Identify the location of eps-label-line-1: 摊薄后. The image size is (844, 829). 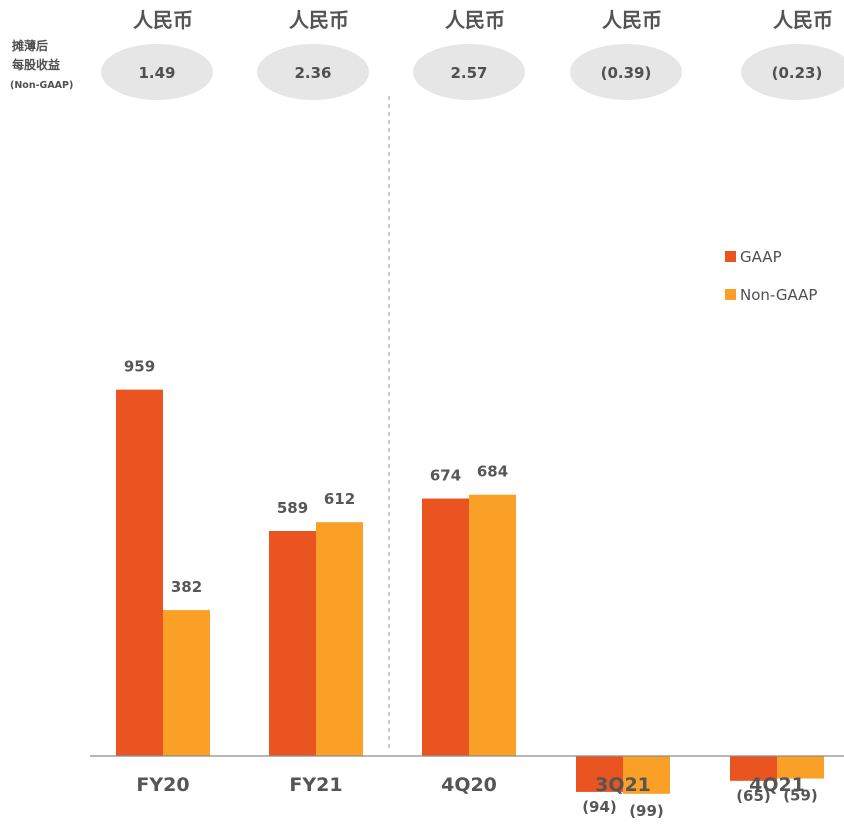
(30, 45).